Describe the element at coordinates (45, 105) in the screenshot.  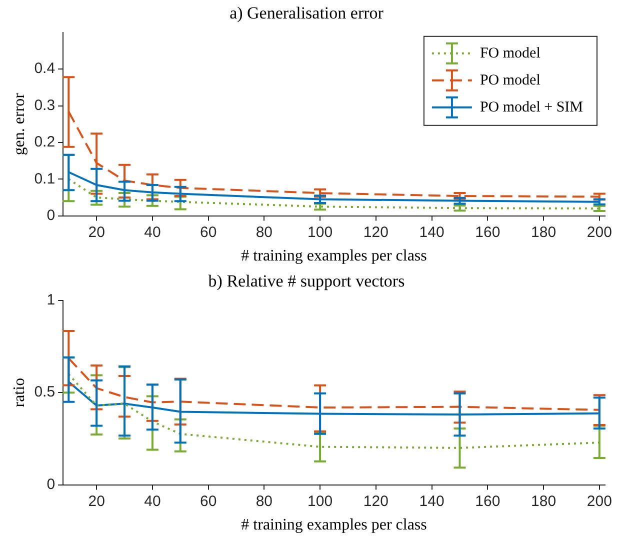
I see `y-tick-label: 0.3` at that location.